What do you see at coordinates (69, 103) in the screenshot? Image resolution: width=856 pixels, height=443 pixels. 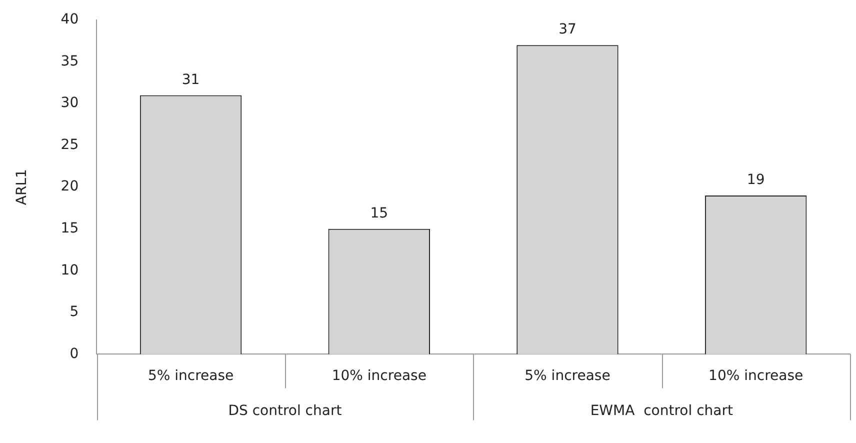 I see `y-tick-label: 30` at bounding box center [69, 103].